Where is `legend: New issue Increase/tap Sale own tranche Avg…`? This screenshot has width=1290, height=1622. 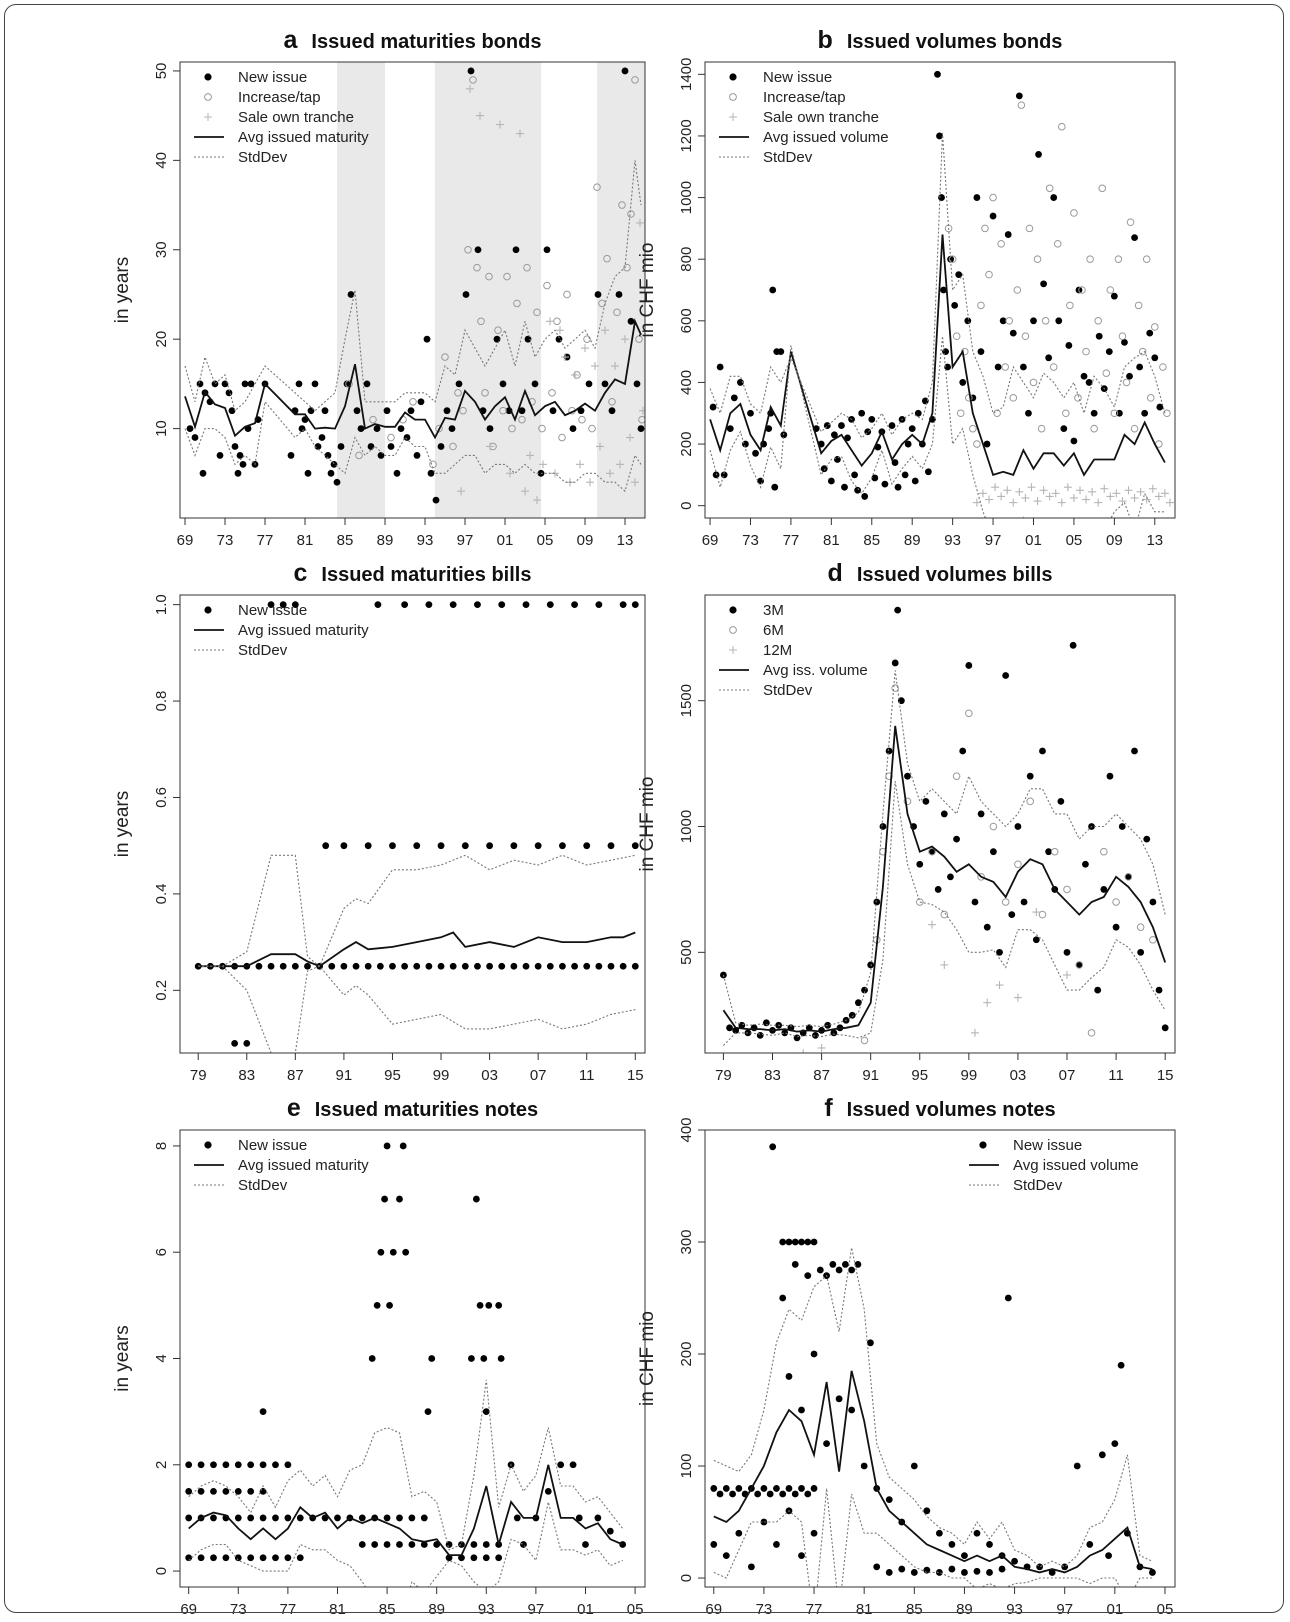
legend: New issue Increase/tap Sale own tranche Avg… is located at coordinates (804, 117).